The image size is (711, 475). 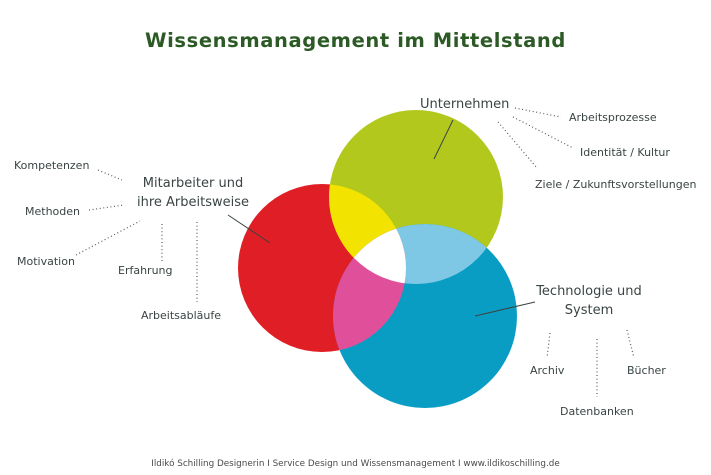 I want to click on item-datenbanken: Datenbanken, so click(x=597, y=411).